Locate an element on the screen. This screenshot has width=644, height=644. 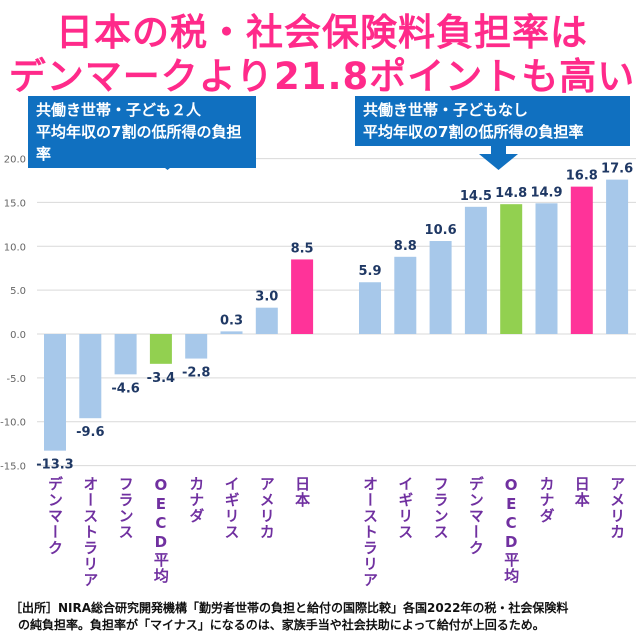
y-tick-label: 15.0 is located at coordinates (15, 203).